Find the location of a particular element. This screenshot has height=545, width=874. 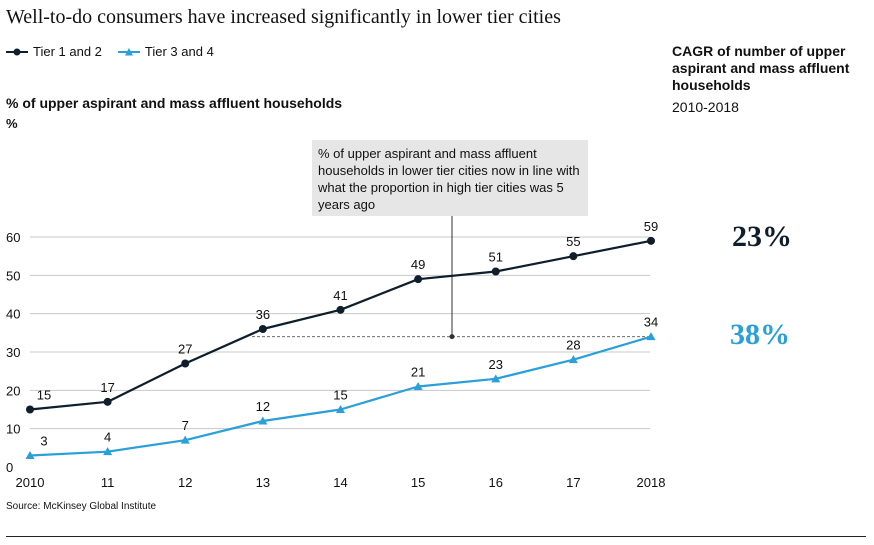

x-tick-label: 13 is located at coordinates (263, 482).